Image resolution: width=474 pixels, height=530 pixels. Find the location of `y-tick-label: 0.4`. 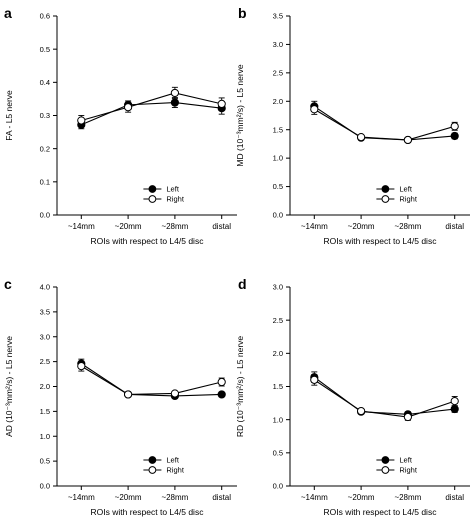

y-tick-label: 0.4 is located at coordinates (45, 82).